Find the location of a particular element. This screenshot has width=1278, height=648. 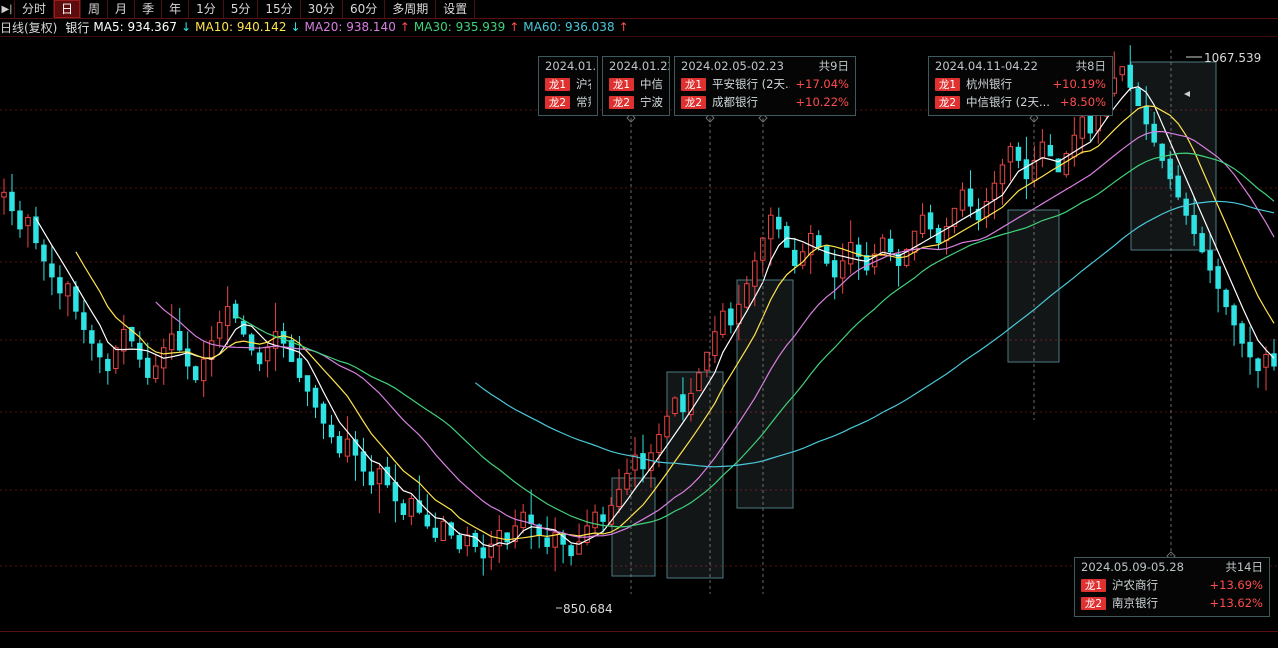

period-toolbar: ▶| 分时 日 周 月 季 年 1分 5分 15分 30分 60分 多周期 设置 is located at coordinates (639, 9).